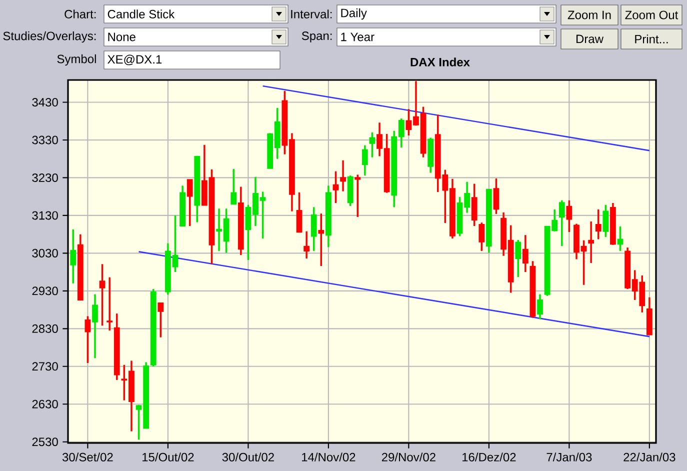 The height and width of the screenshot is (471, 687). Describe the element at coordinates (87, 457) in the screenshot. I see `x-tick-label: 30/Set/02` at that location.